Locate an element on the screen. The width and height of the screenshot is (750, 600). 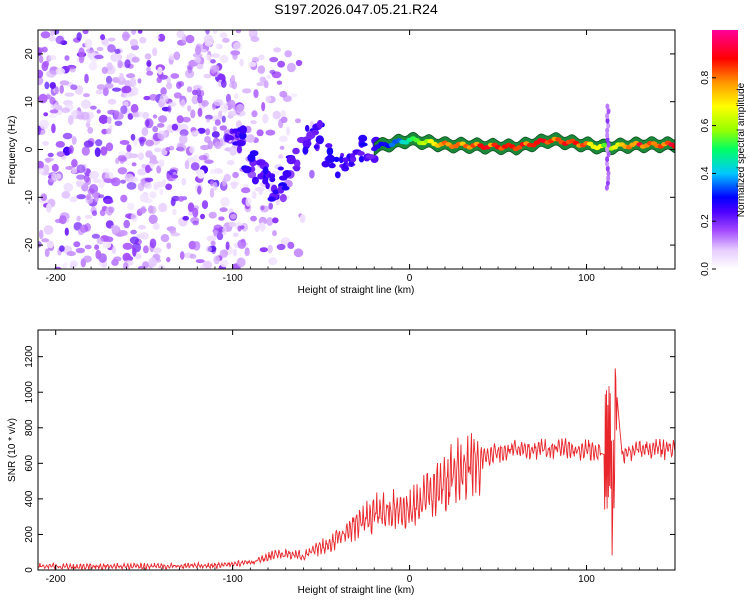
y-tick-label: 0 is located at coordinates (29, 149).